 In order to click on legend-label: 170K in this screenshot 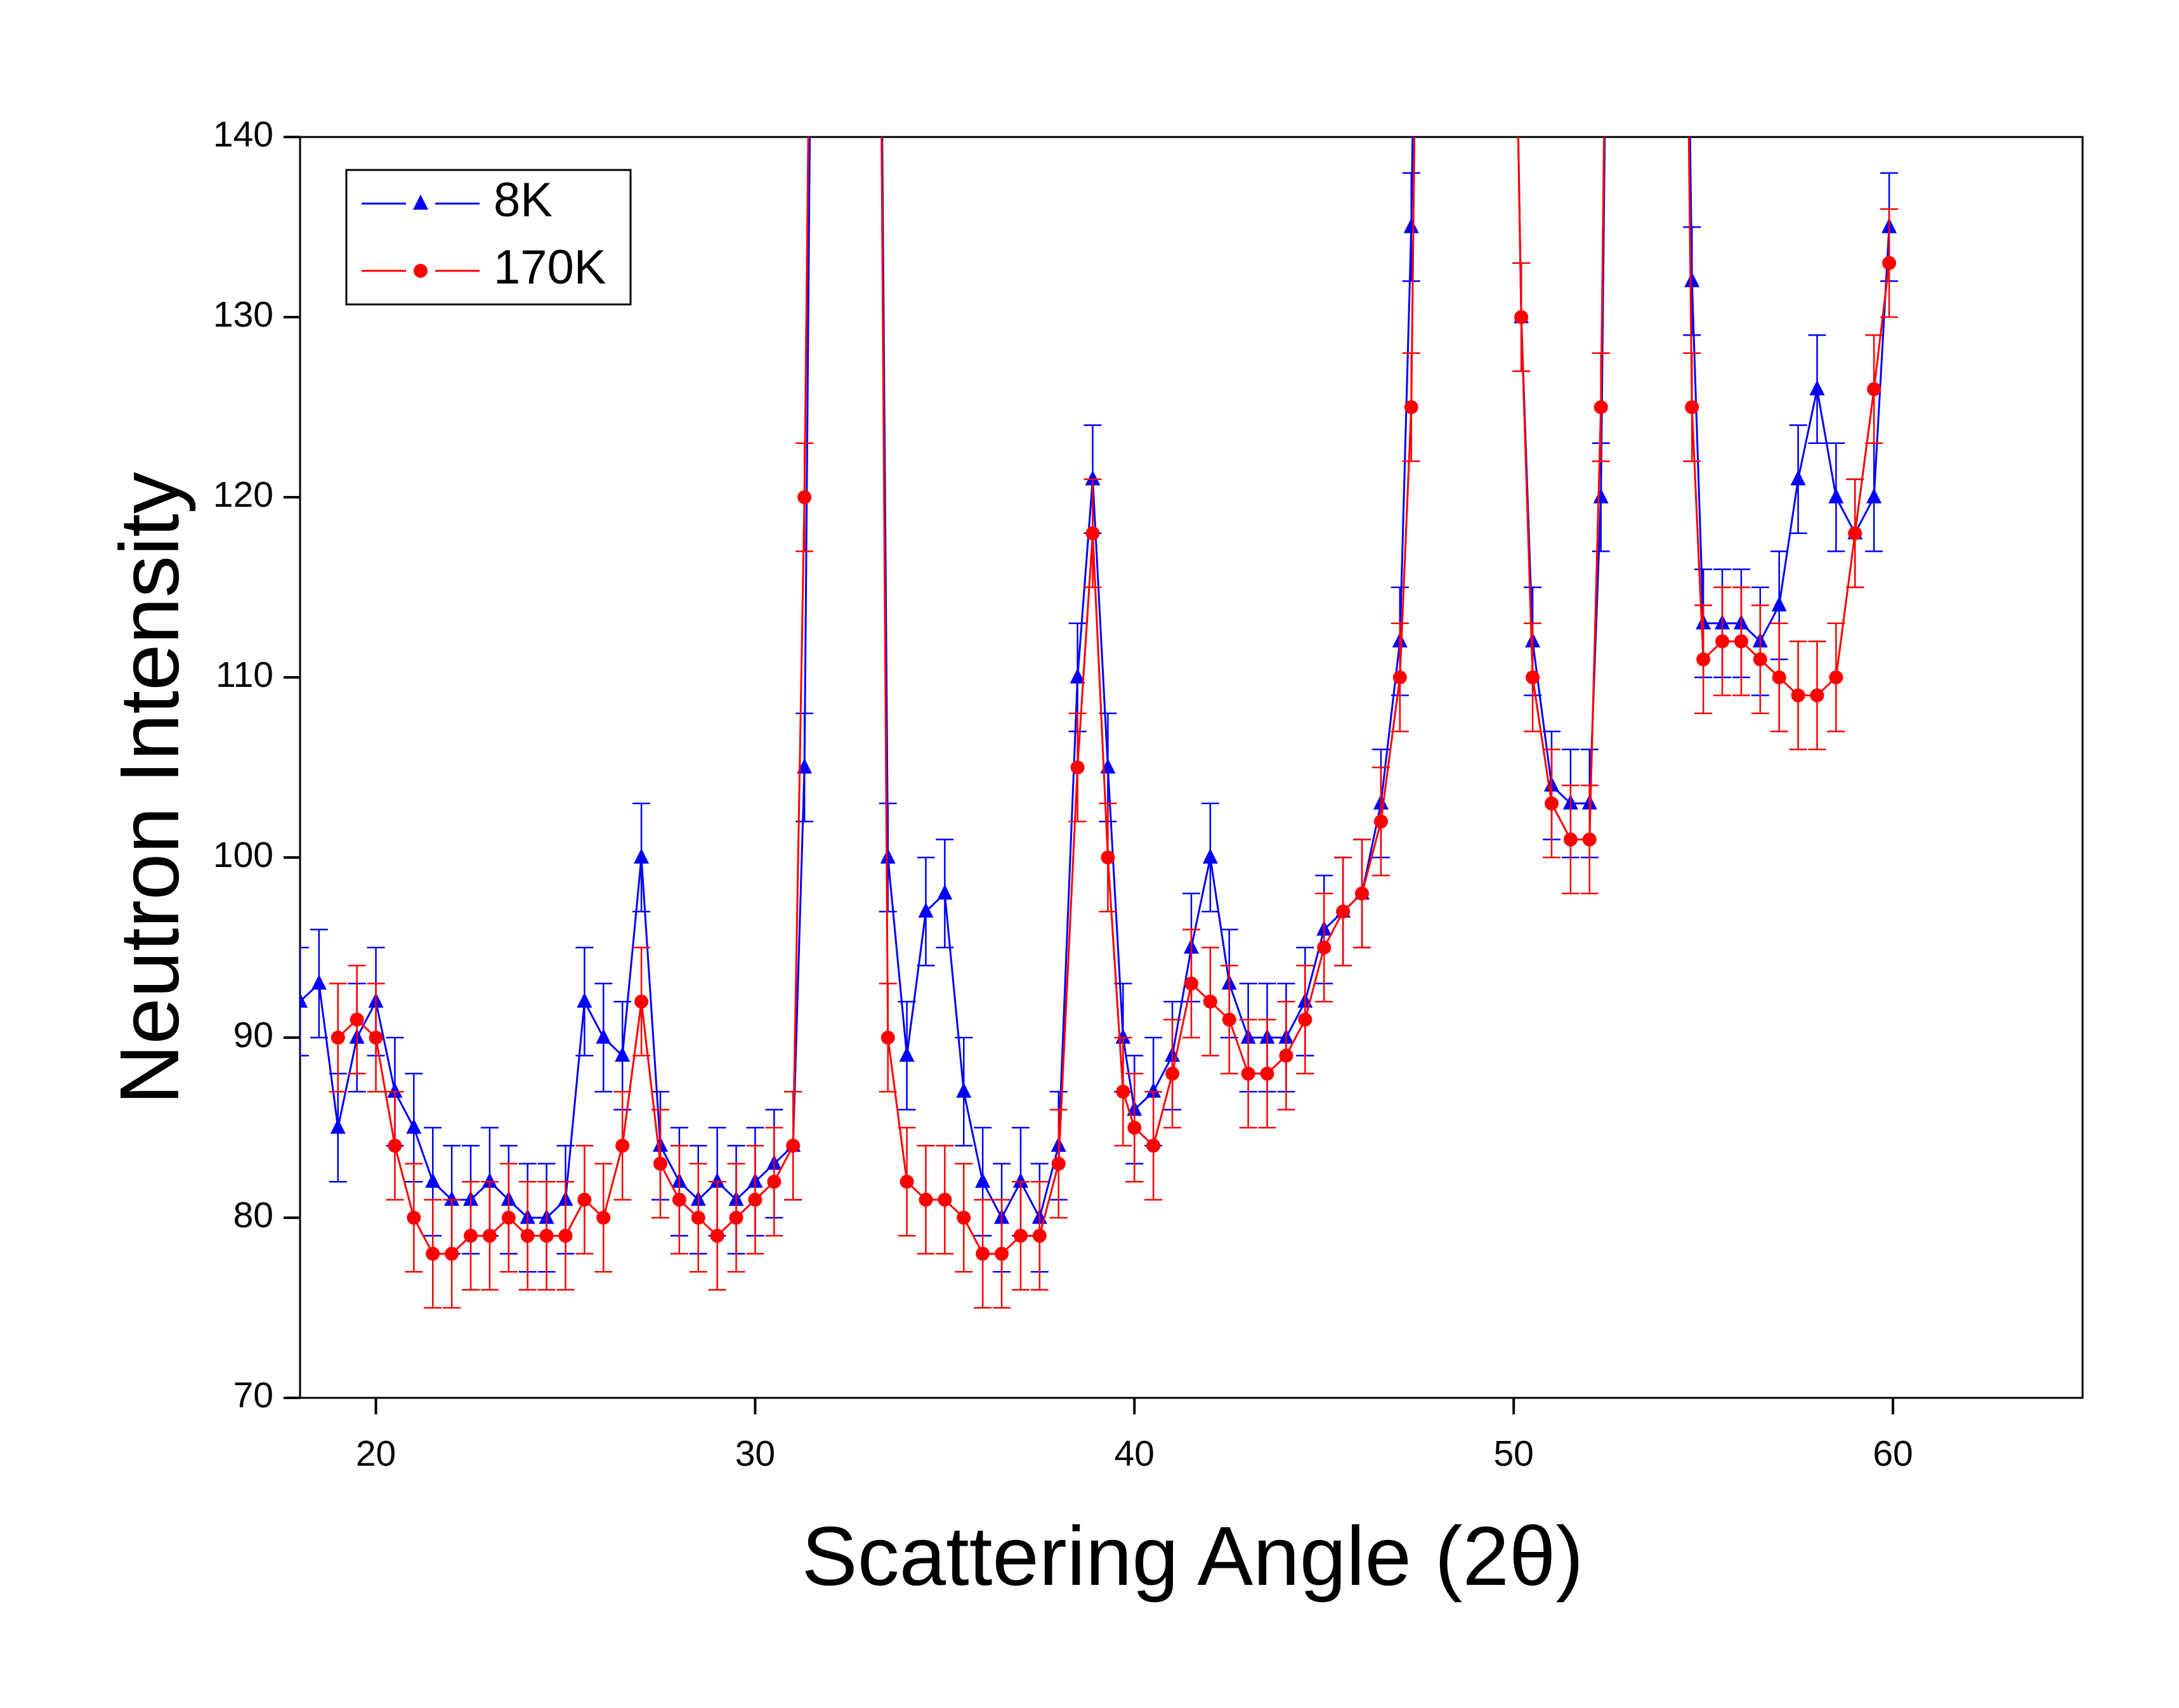, I will do `click(550, 267)`.